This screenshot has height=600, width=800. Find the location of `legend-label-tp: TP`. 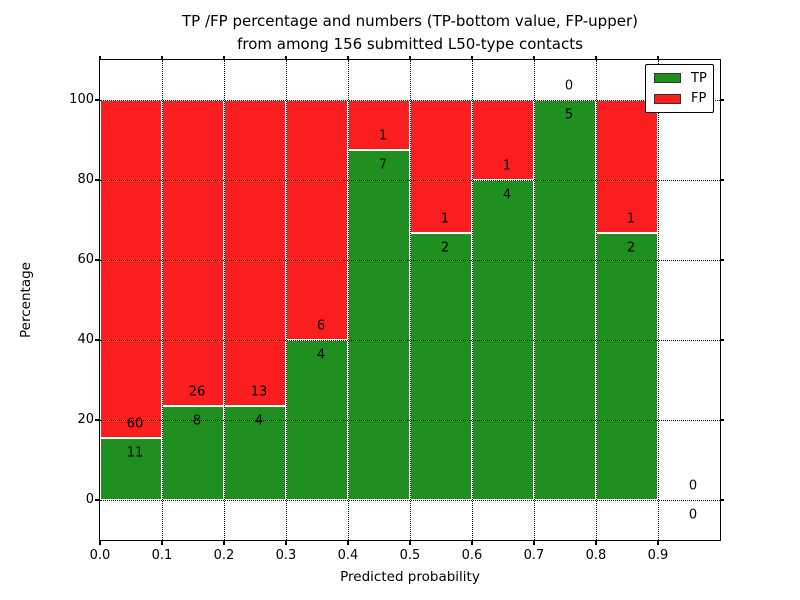

legend-label-tp: TP is located at coordinates (699, 78).